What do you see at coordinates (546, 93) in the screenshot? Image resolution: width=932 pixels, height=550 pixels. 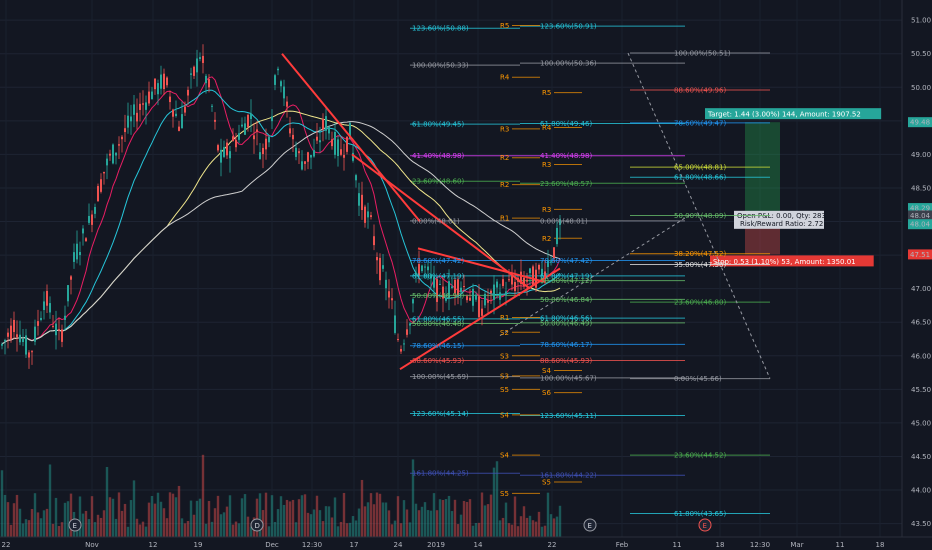 I see `pivot-label-2: R5` at bounding box center [546, 93].